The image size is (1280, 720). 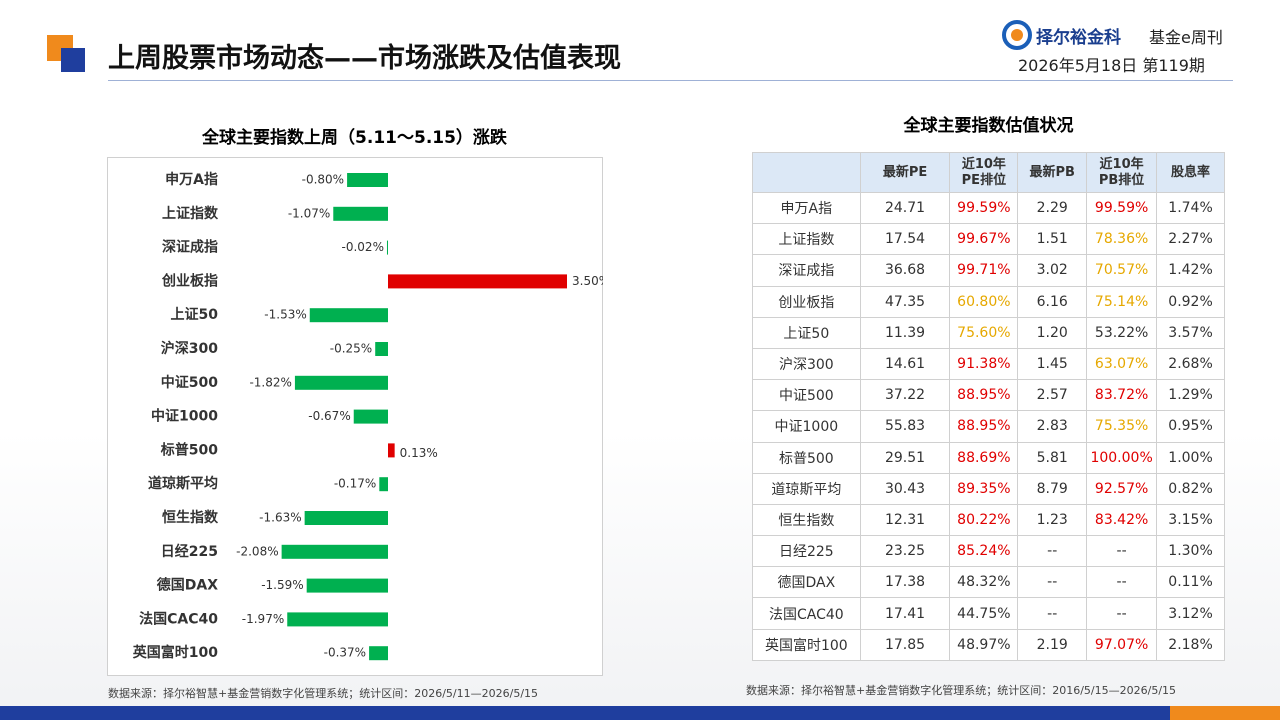 What do you see at coordinates (984, 301) in the screenshot?
I see `table-cell: 60.80%` at bounding box center [984, 301].